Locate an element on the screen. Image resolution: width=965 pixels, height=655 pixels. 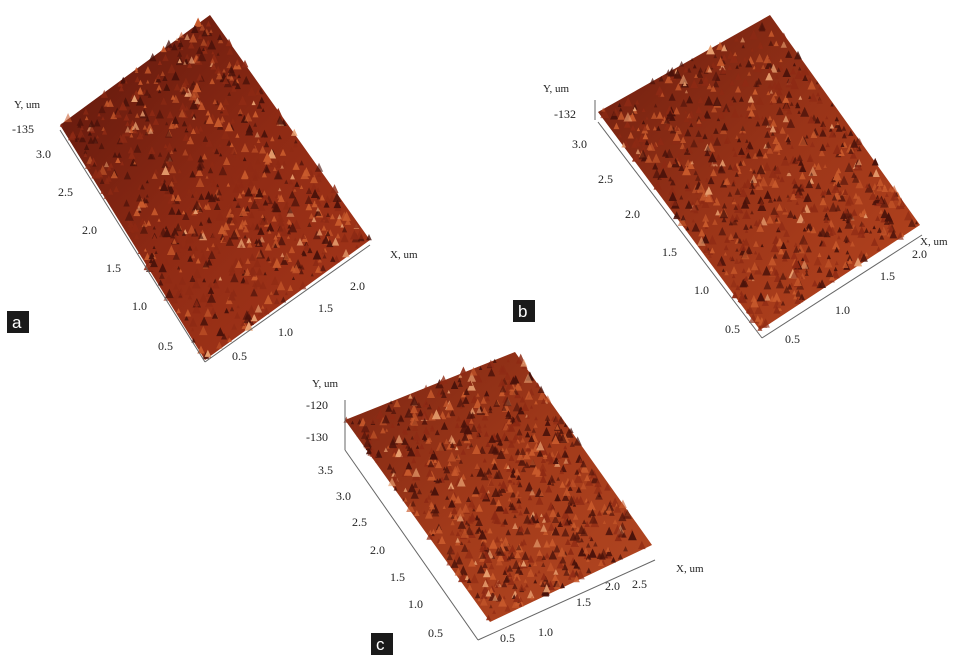
y-axis-label-b: Y, um is located at coordinates (556, 89).